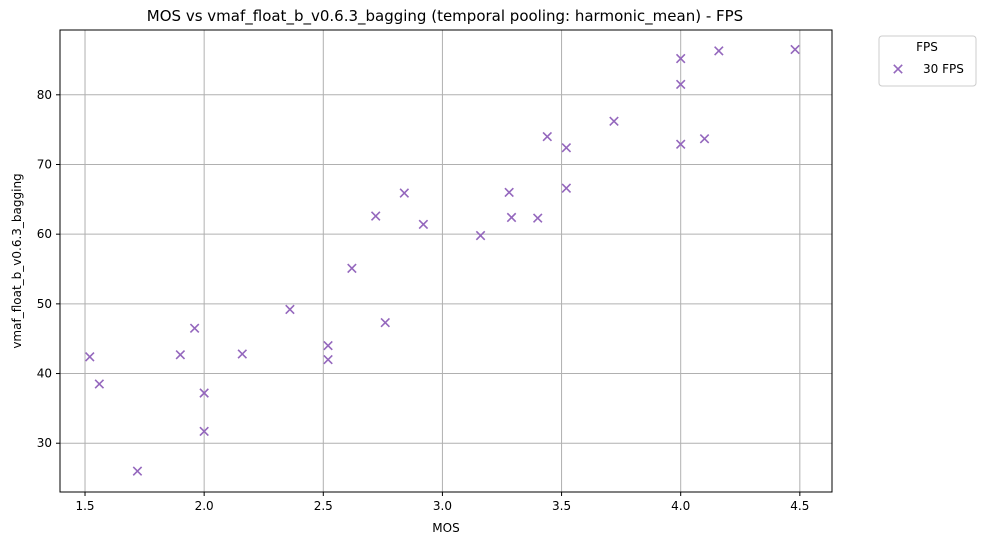  What do you see at coordinates (445, 528) in the screenshot?
I see `x-axis-label: MOS` at bounding box center [445, 528].